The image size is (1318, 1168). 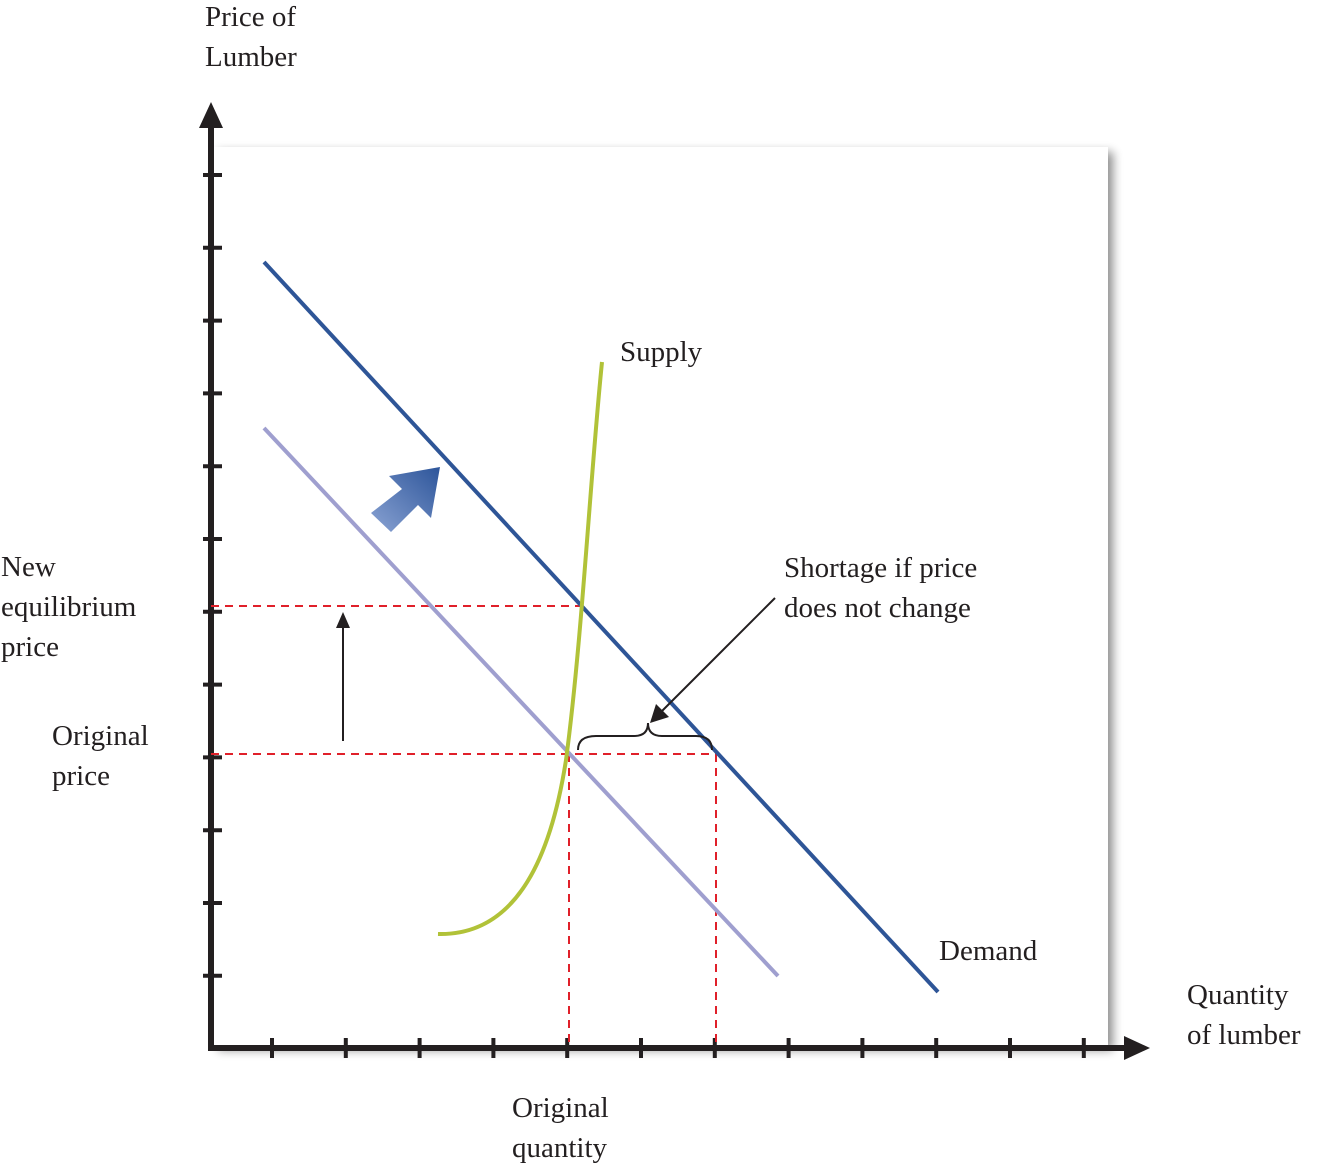 I want to click on supply-curve, so click(x=520, y=649).